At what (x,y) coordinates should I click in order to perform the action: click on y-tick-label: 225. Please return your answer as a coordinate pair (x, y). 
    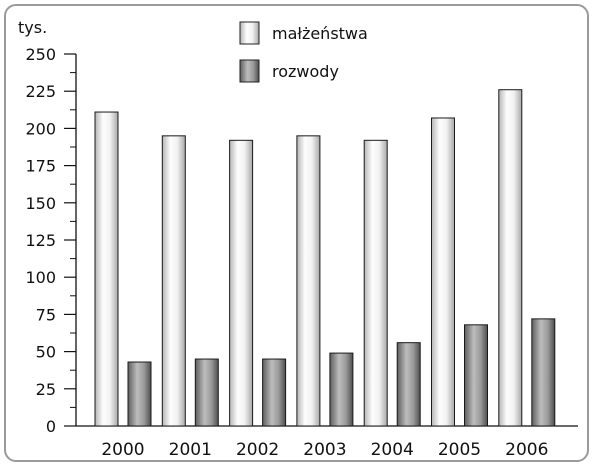
    Looking at the image, I should click on (40, 91).